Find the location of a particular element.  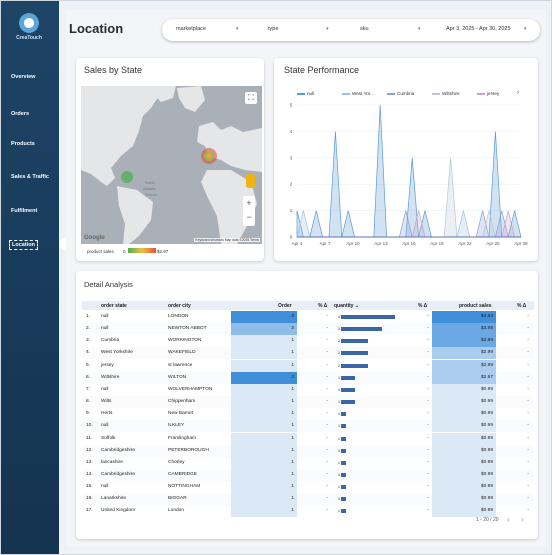

col-quantity: quantity ⌄ is located at coordinates (347, 306).